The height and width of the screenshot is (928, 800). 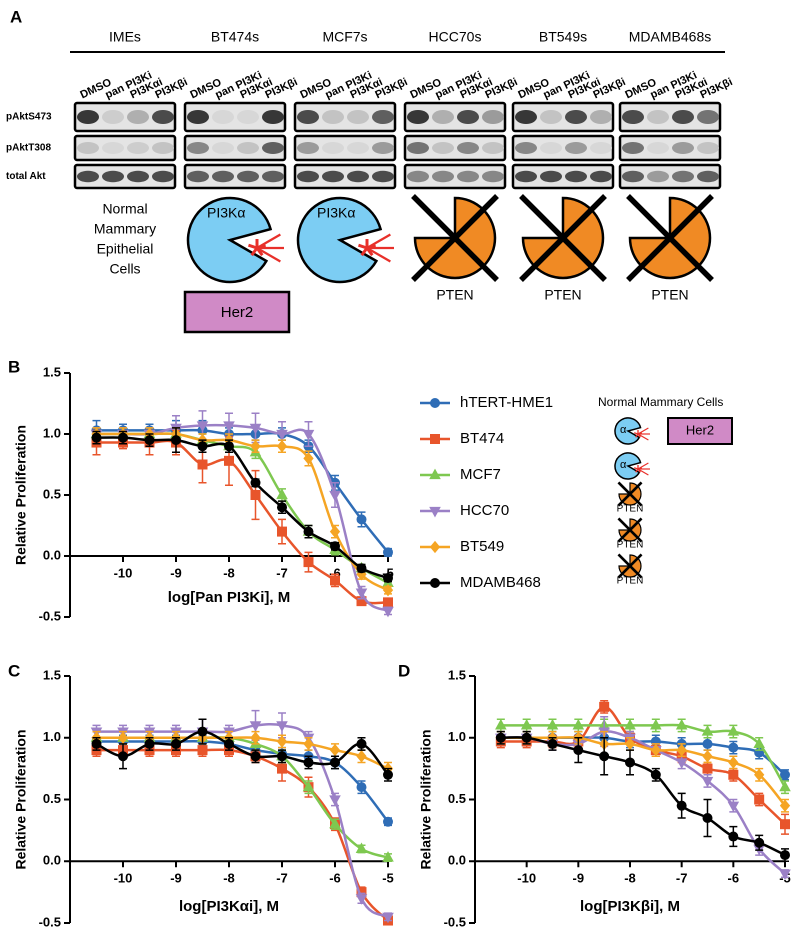 I want to click on legend-marker, so click(x=435, y=474).